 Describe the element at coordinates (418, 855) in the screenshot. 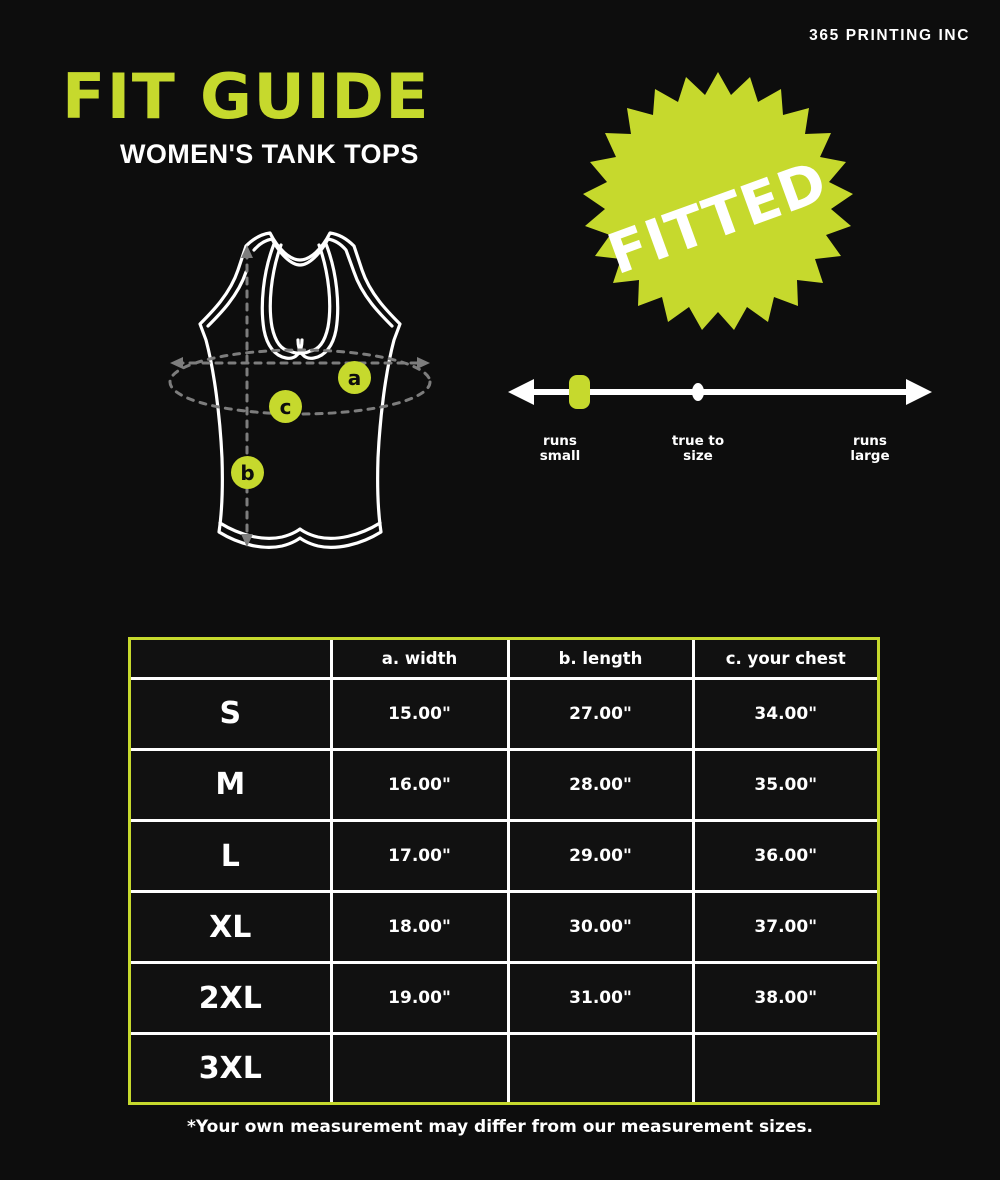

I see `cell-width-l: 17.00"` at that location.